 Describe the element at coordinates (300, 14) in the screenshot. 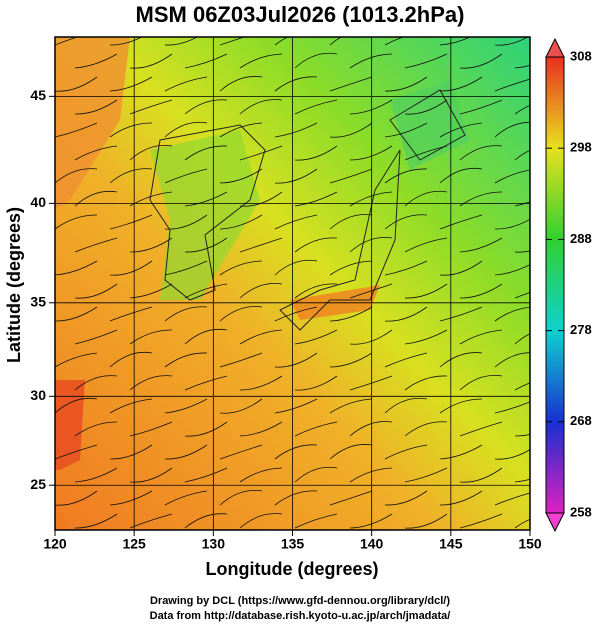

I see `chart-title: MSM 06Z03Jul2026 (1013.2hPa)` at that location.